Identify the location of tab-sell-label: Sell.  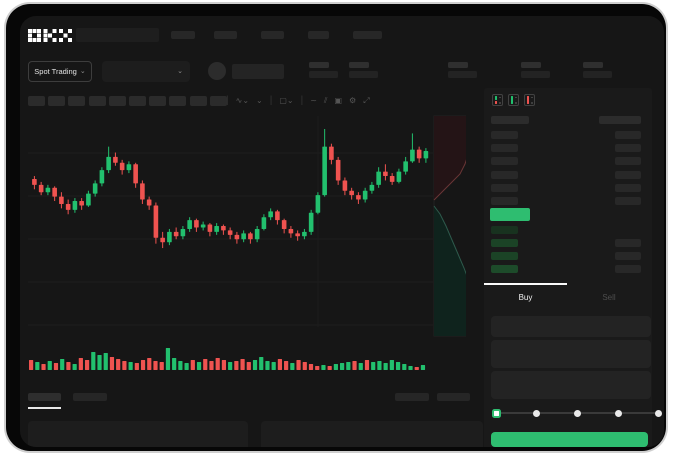
(609, 297).